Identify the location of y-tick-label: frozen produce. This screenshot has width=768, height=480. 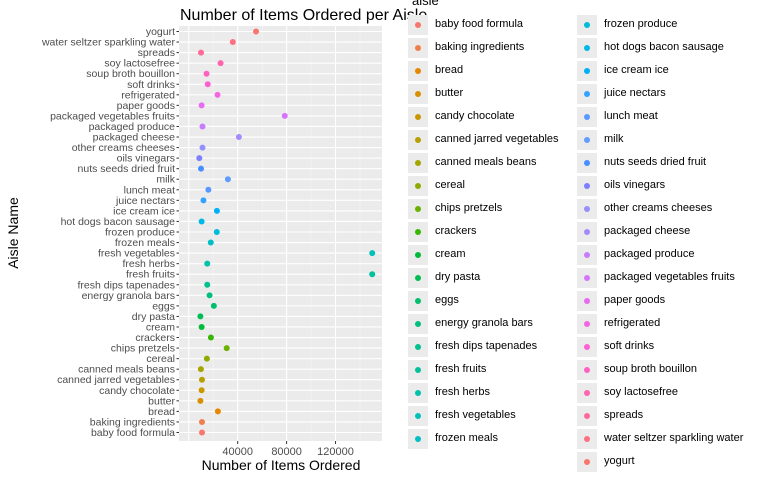
(140, 233).